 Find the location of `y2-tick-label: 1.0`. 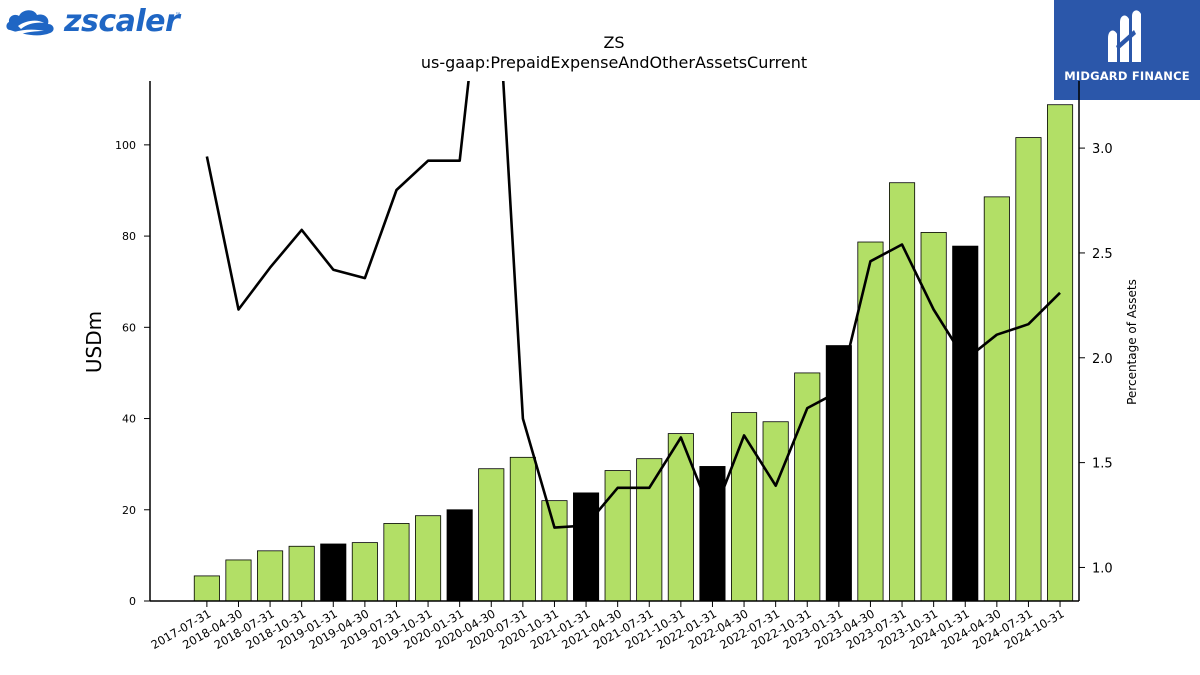

y2-tick-label: 1.0 is located at coordinates (1102, 568).